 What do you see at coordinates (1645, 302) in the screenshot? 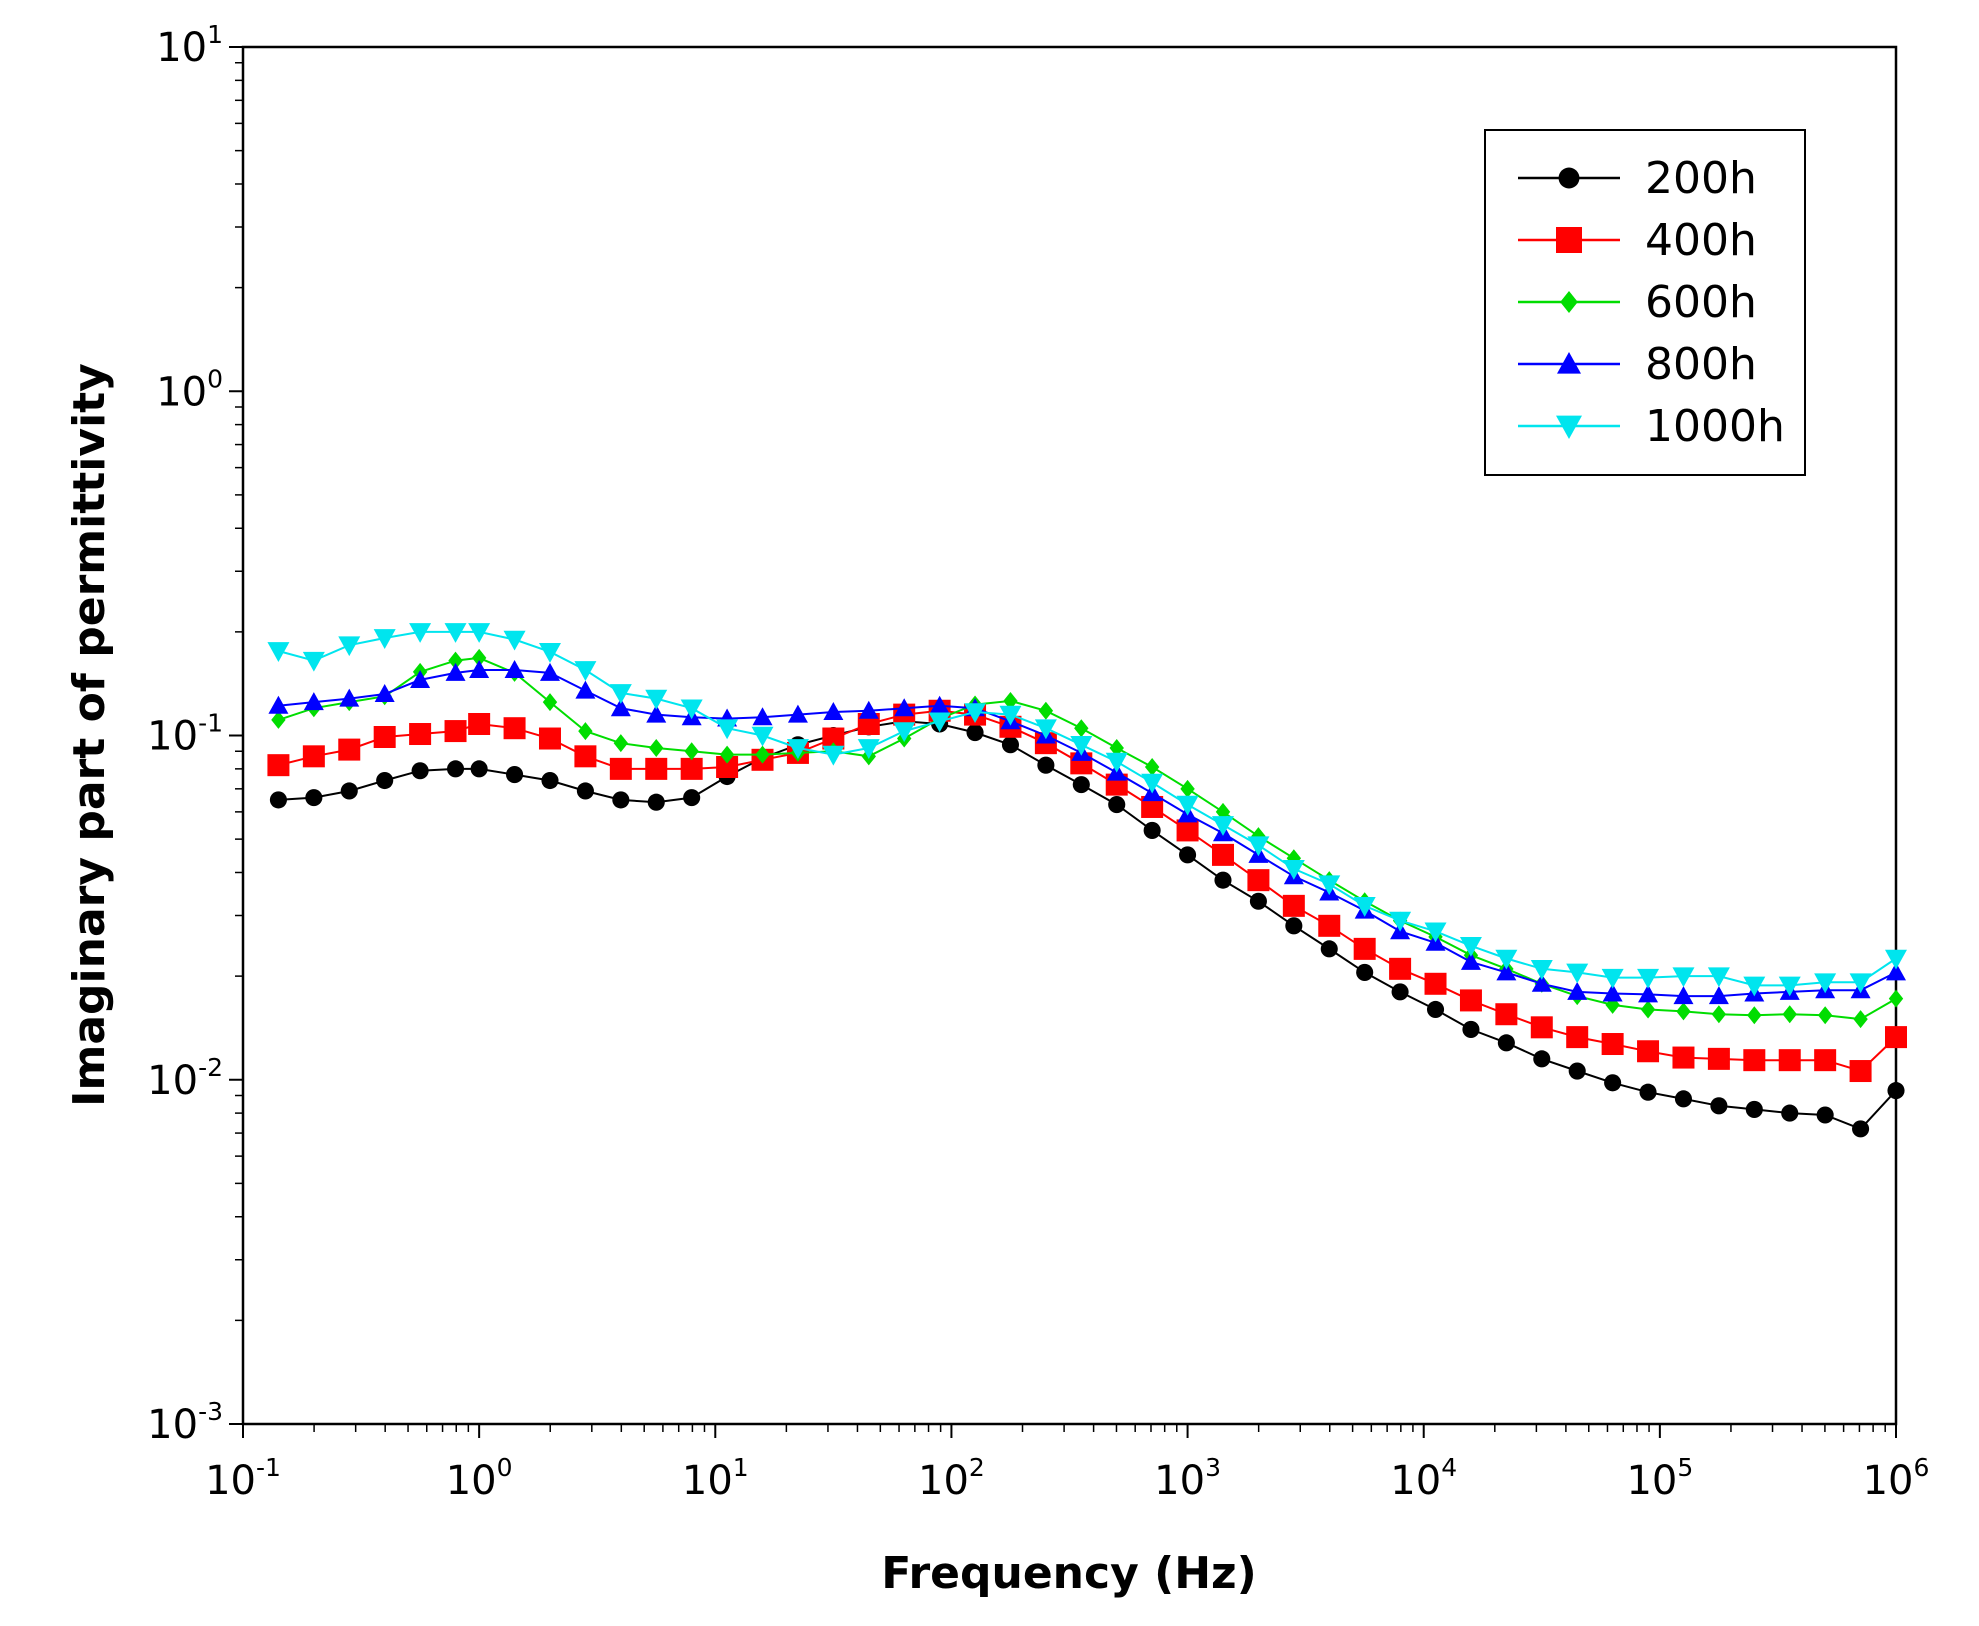
I see `legend: 200h 400h 600h 800h 1000h` at bounding box center [1645, 302].